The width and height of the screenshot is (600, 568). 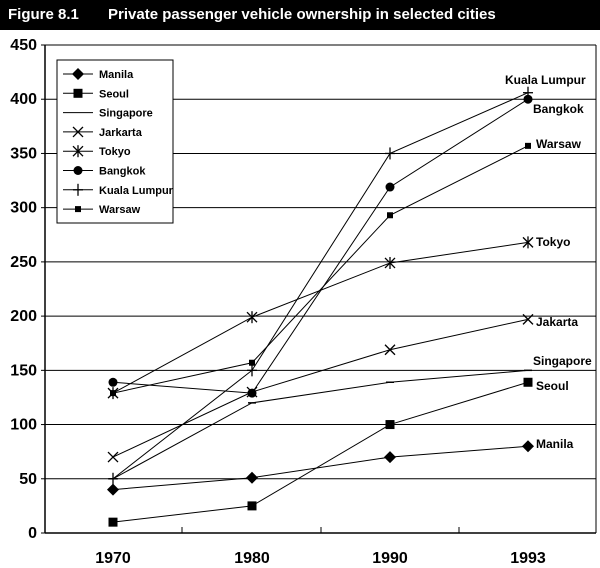 What do you see at coordinates (557, 322) in the screenshot?
I see `end-label-jarkarta: Jakarta` at bounding box center [557, 322].